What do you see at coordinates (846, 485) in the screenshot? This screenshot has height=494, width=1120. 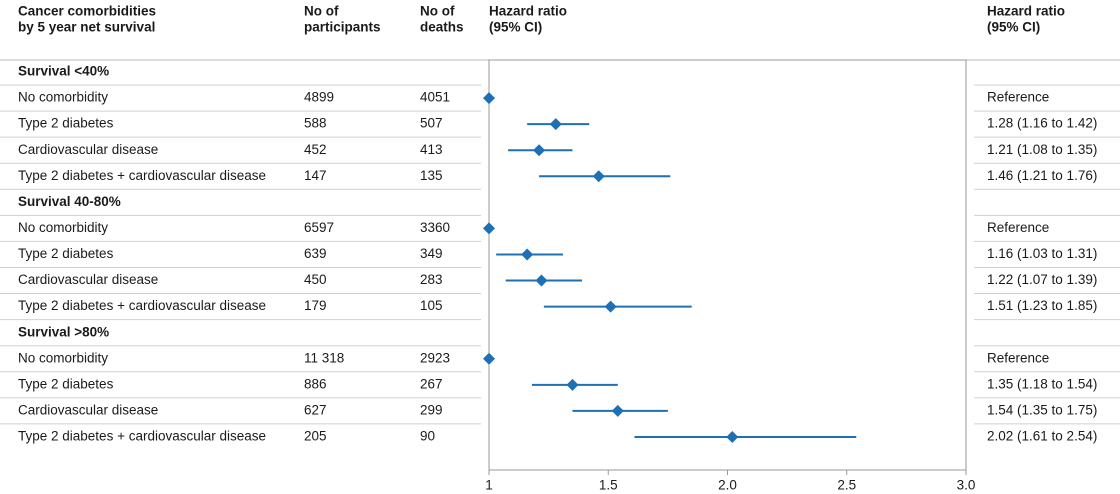 I see `x-tick-label: 2.5` at bounding box center [846, 485].